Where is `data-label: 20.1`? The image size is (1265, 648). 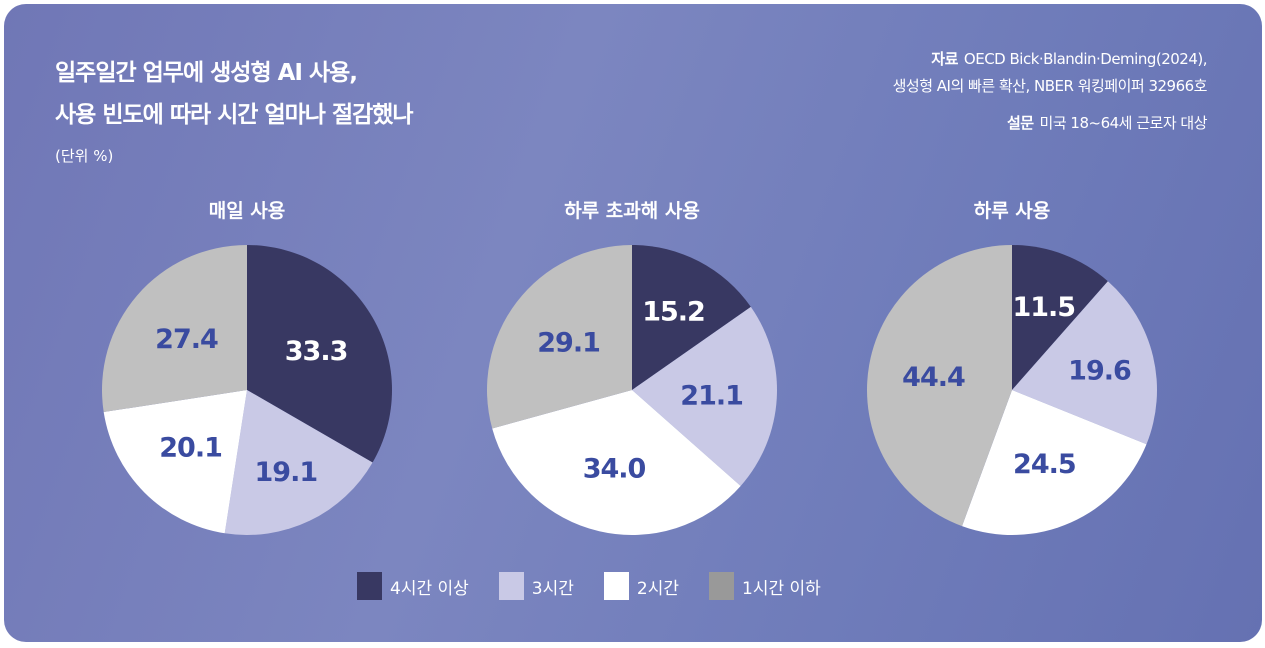
data-label: 20.1 is located at coordinates (190, 447).